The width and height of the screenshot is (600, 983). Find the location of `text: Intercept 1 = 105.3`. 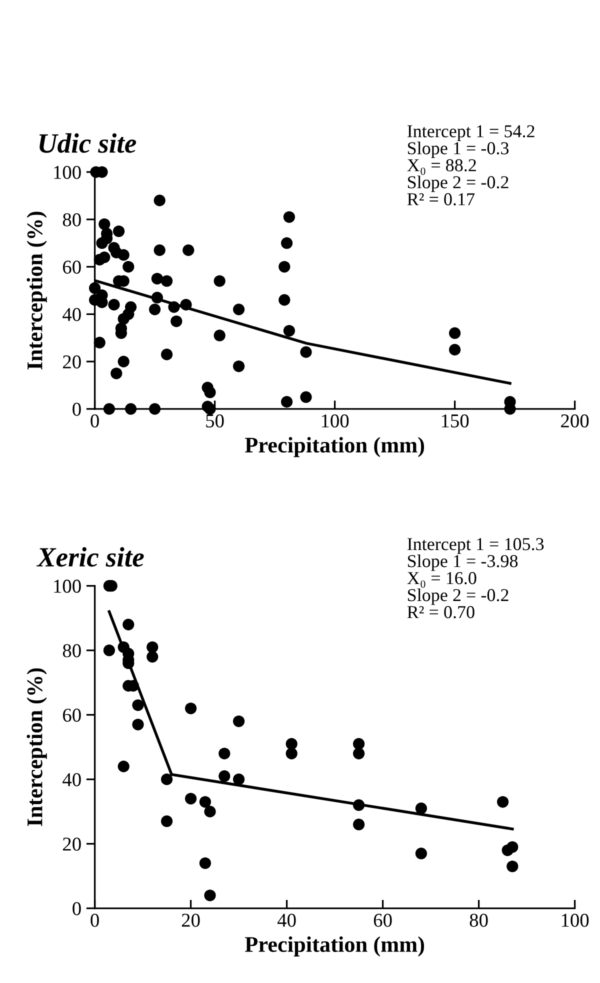

text: Intercept 1 = 105.3 is located at coordinates (475, 546).